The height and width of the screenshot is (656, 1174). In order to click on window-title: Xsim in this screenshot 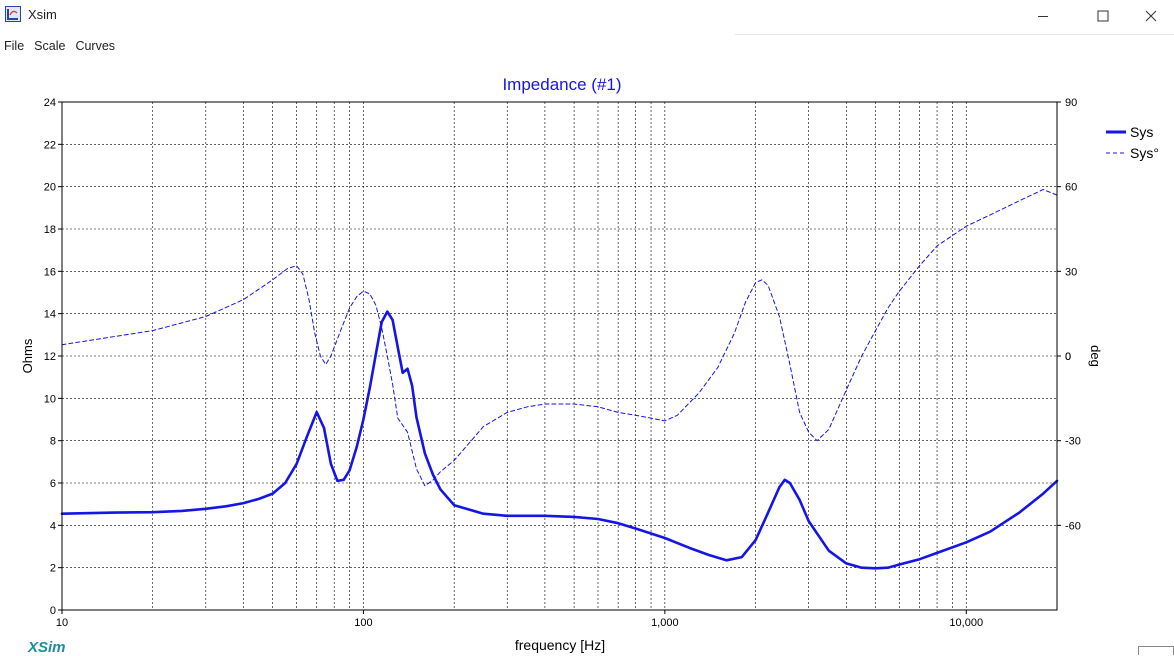, I will do `click(42, 14)`.